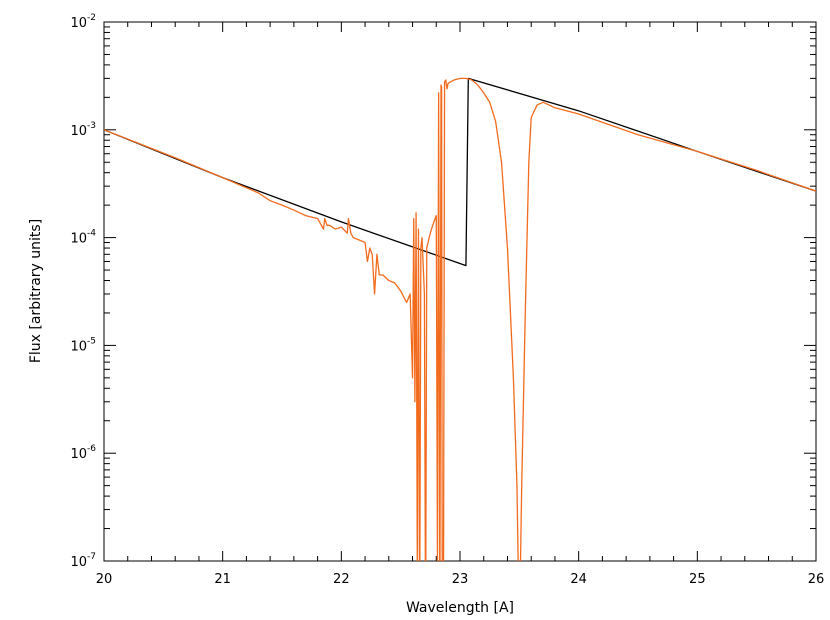 Image resolution: width=830 pixels, height=620 pixels. Describe the element at coordinates (83, 238) in the screenshot. I see `y-tick-label: 10⁻⁴` at that location.